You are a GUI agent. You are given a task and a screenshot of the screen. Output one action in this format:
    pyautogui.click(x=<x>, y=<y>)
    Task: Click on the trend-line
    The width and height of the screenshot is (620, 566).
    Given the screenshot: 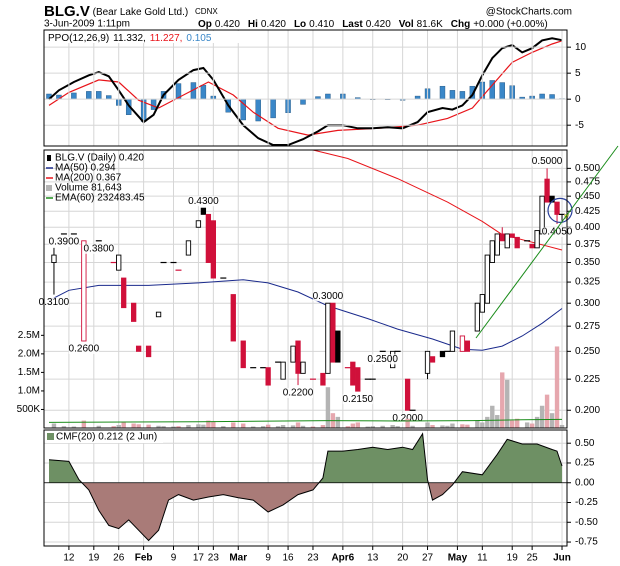 What is the action you would take?
    pyautogui.click(x=547, y=242)
    